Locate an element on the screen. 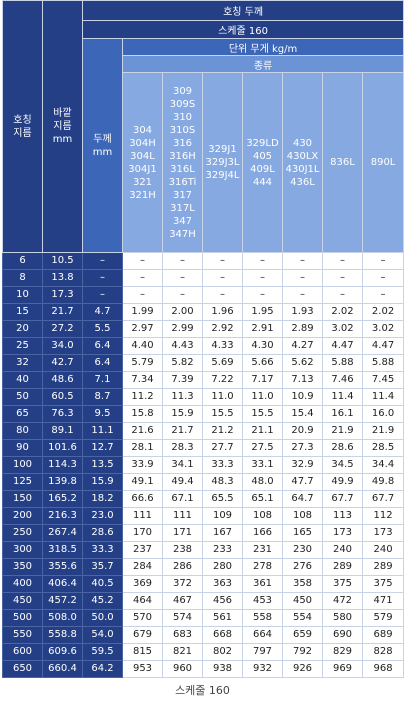  data-cell: 276 is located at coordinates (302, 567).